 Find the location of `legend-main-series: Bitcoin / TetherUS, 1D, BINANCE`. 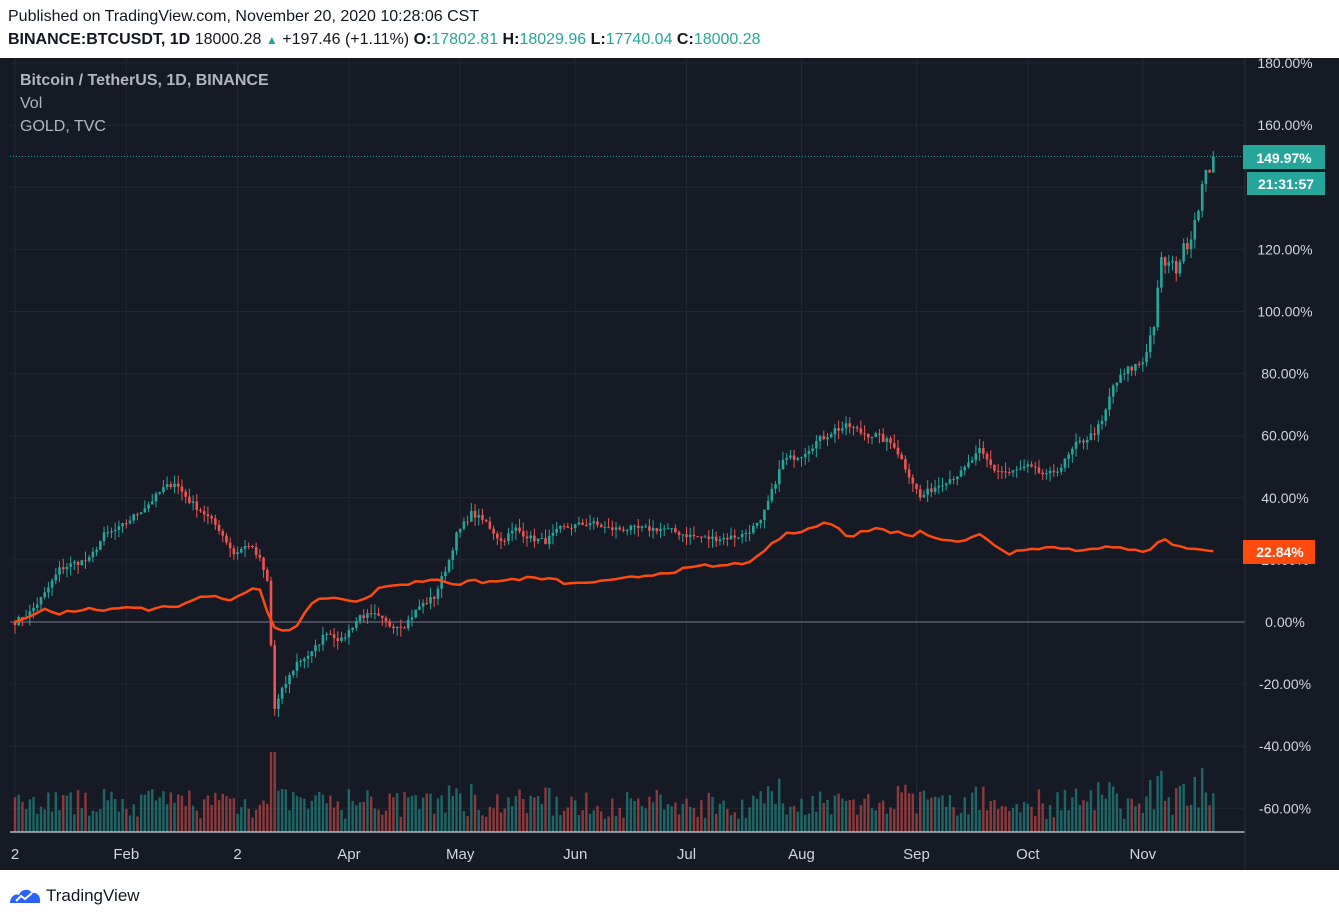

legend-main-series: Bitcoin / TetherUS, 1D, BINANCE is located at coordinates (144, 80).